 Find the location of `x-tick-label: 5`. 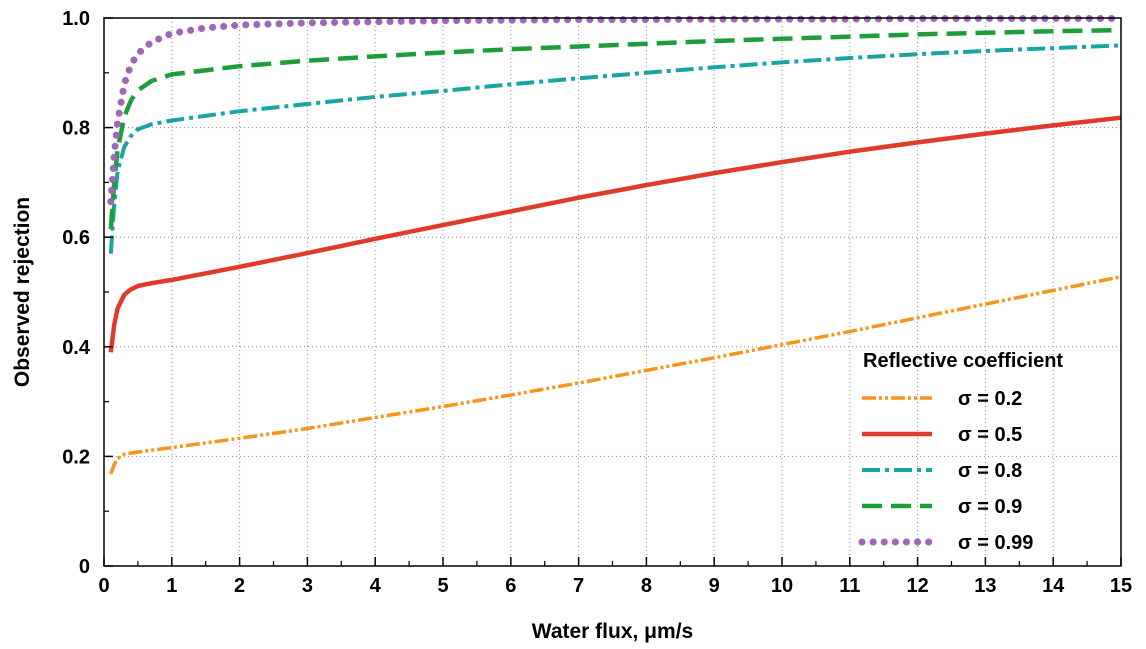

x-tick-label: 5 is located at coordinates (442, 586).